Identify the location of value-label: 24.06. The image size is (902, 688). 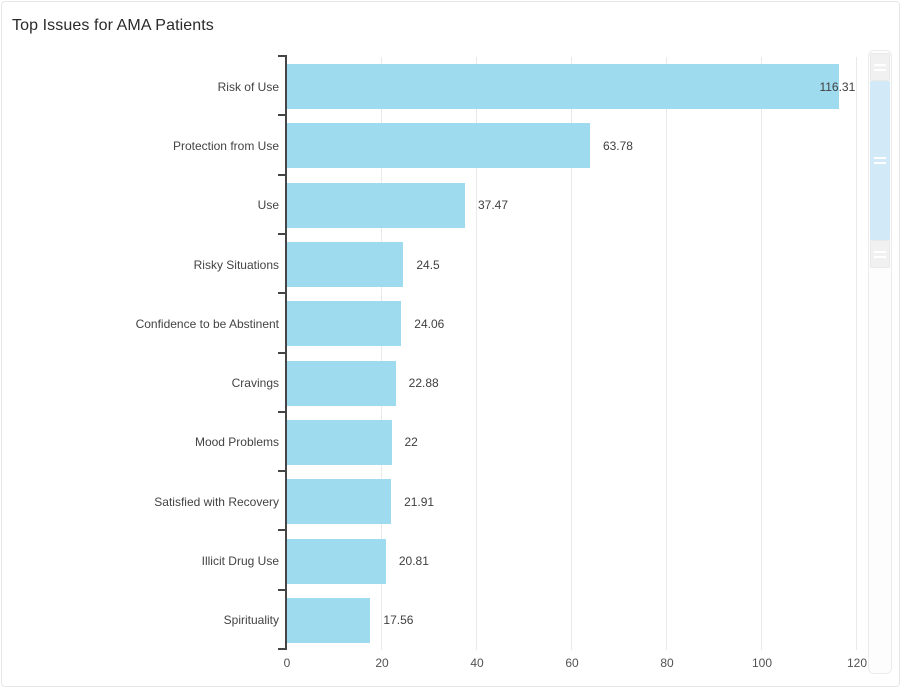
(429, 323).